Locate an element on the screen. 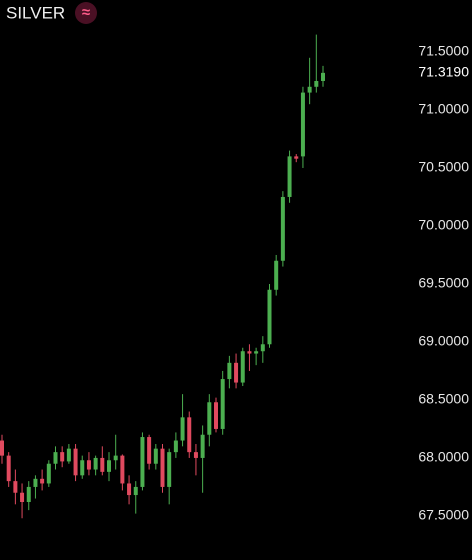 The image size is (472, 560). y-tick-label: 70.5000 is located at coordinates (443, 167).